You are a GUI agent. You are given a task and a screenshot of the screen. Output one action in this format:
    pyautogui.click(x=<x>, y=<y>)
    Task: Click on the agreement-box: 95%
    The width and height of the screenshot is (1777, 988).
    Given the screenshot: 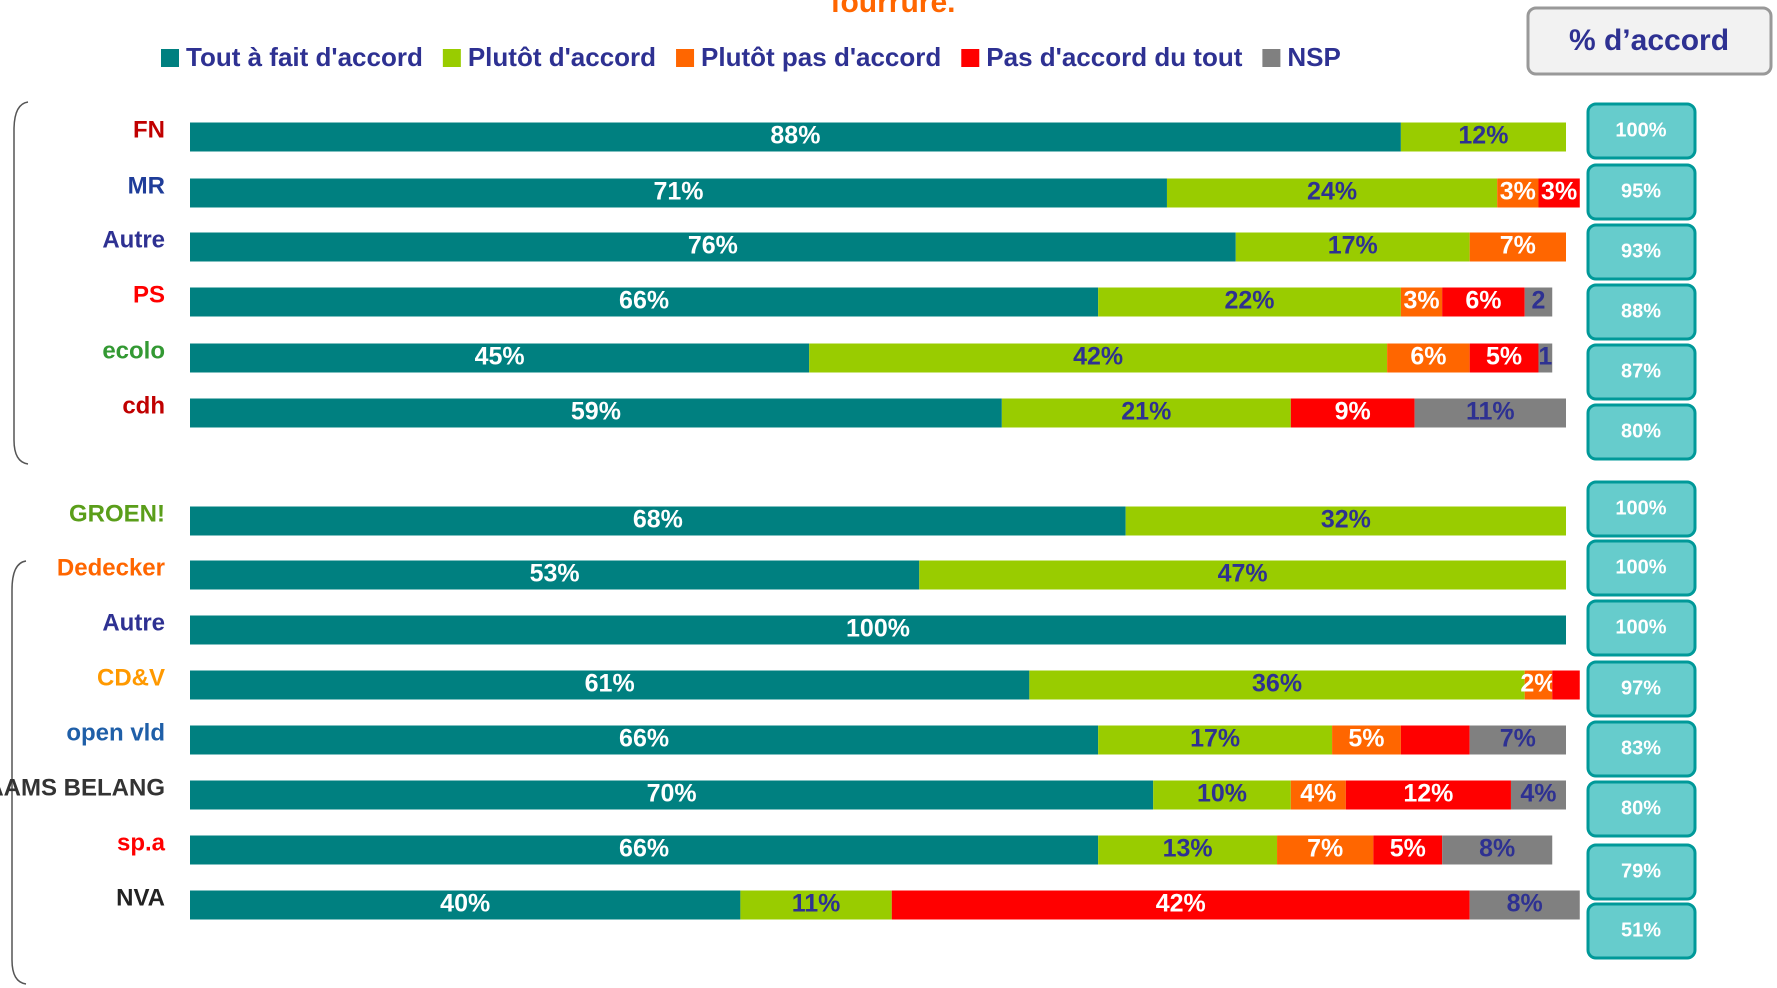 What is the action you would take?
    pyautogui.click(x=1641, y=192)
    